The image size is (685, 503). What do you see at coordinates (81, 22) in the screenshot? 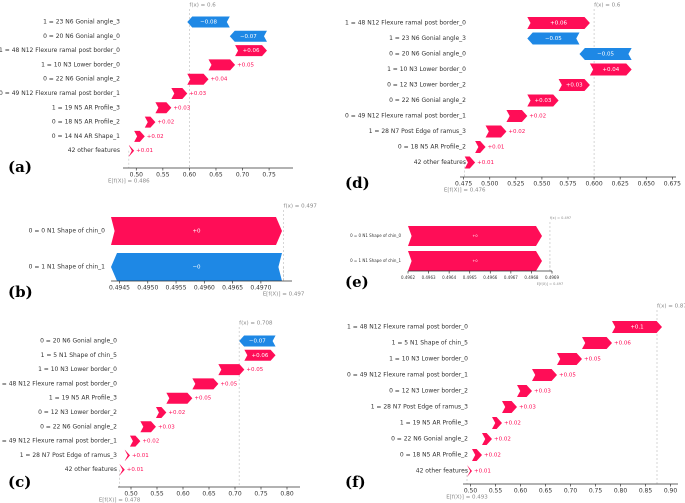
I see `feature-label: 1 = 23 N6 Gonial angle_3` at bounding box center [81, 22].